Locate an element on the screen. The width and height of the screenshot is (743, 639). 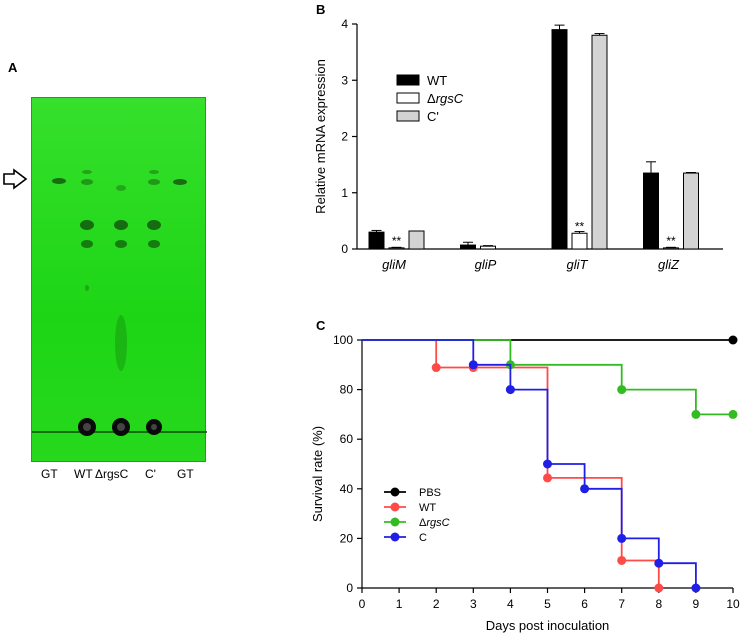
legend-label-PBS: PBS is located at coordinates (430, 493).